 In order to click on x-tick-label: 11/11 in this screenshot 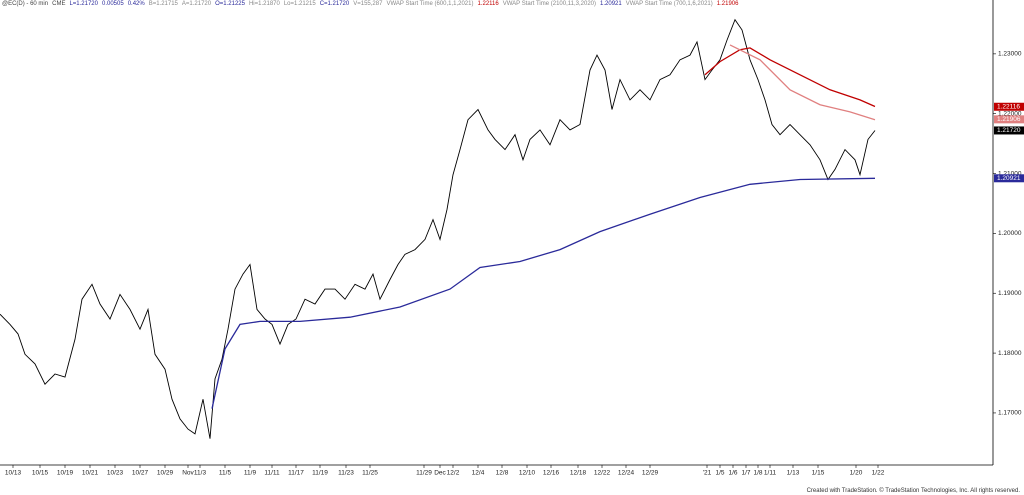, I will do `click(272, 473)`.